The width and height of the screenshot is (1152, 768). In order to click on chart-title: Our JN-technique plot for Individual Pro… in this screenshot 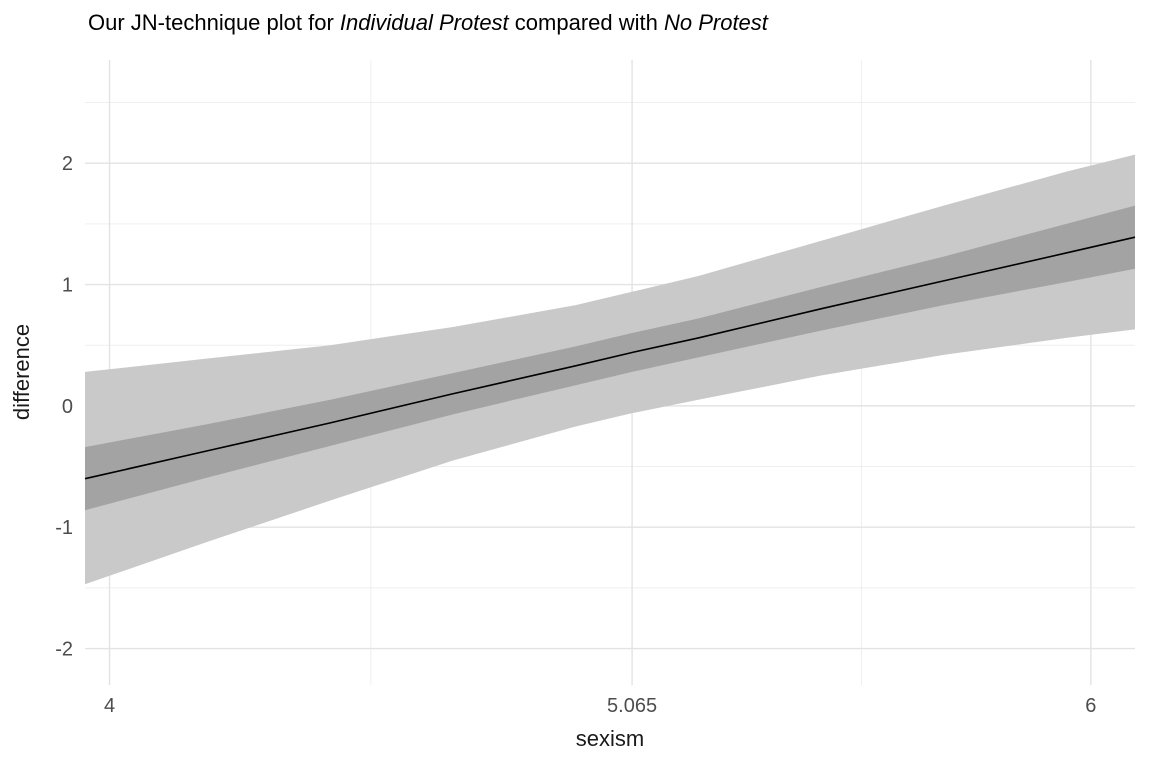, I will do `click(428, 23)`.